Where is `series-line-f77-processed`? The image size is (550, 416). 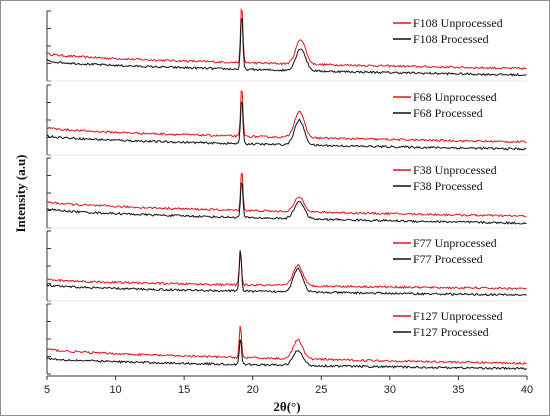 series-line-f77-processed is located at coordinates (286, 273).